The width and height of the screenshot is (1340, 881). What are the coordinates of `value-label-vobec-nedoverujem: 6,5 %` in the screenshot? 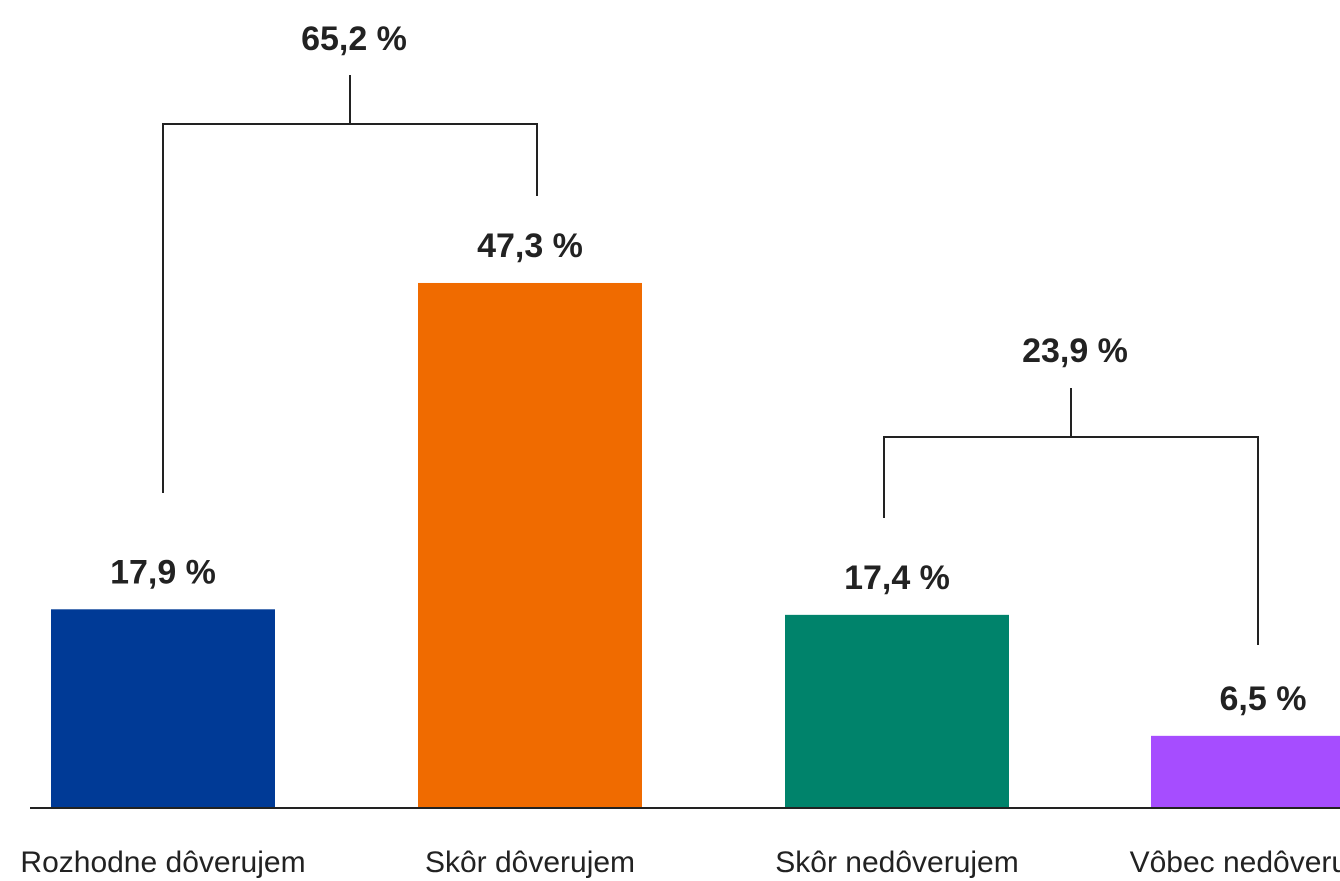 It's located at (1263, 699).